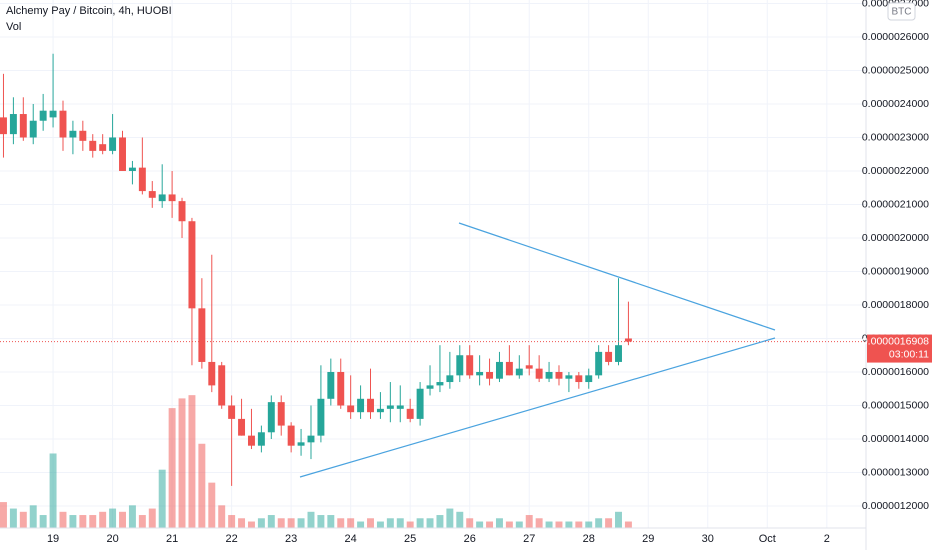  I want to click on x-tick-label: 27, so click(529, 539).